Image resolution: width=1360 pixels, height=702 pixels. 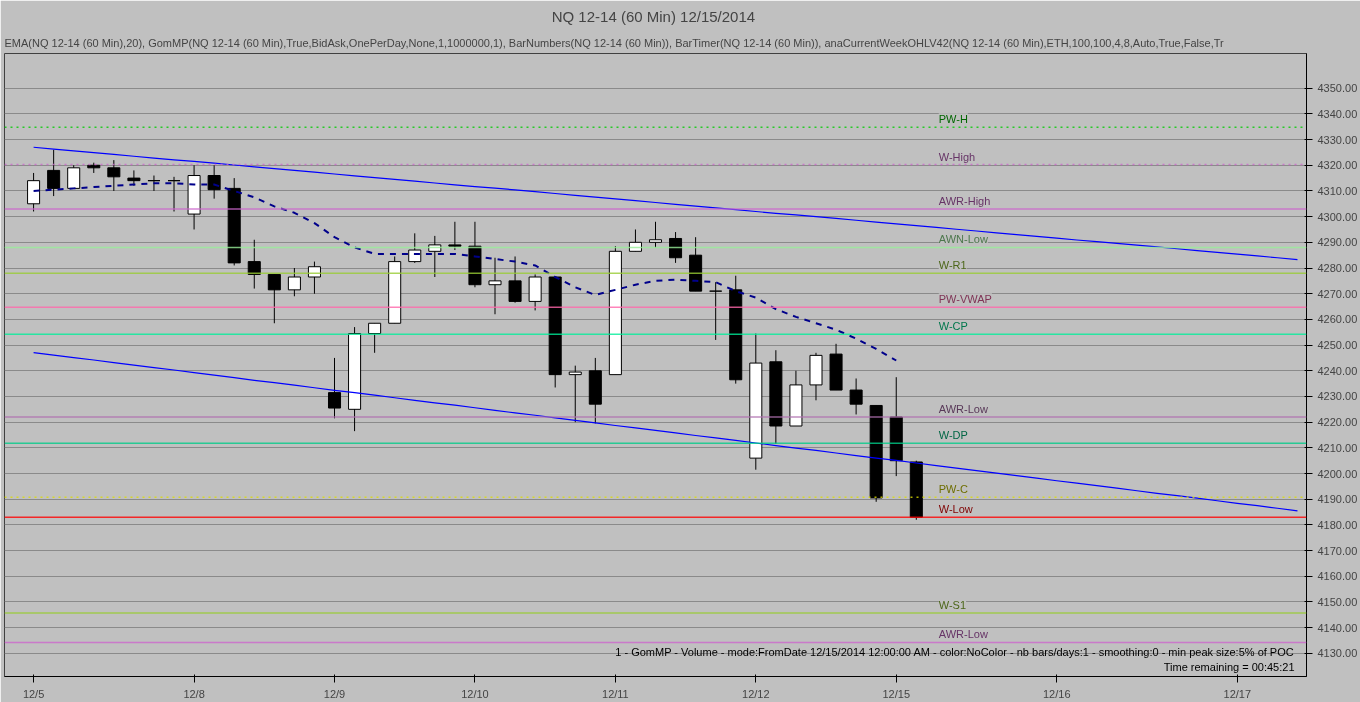 What do you see at coordinates (964, 200) in the screenshot?
I see `ref-line-label: AWR-High` at bounding box center [964, 200].